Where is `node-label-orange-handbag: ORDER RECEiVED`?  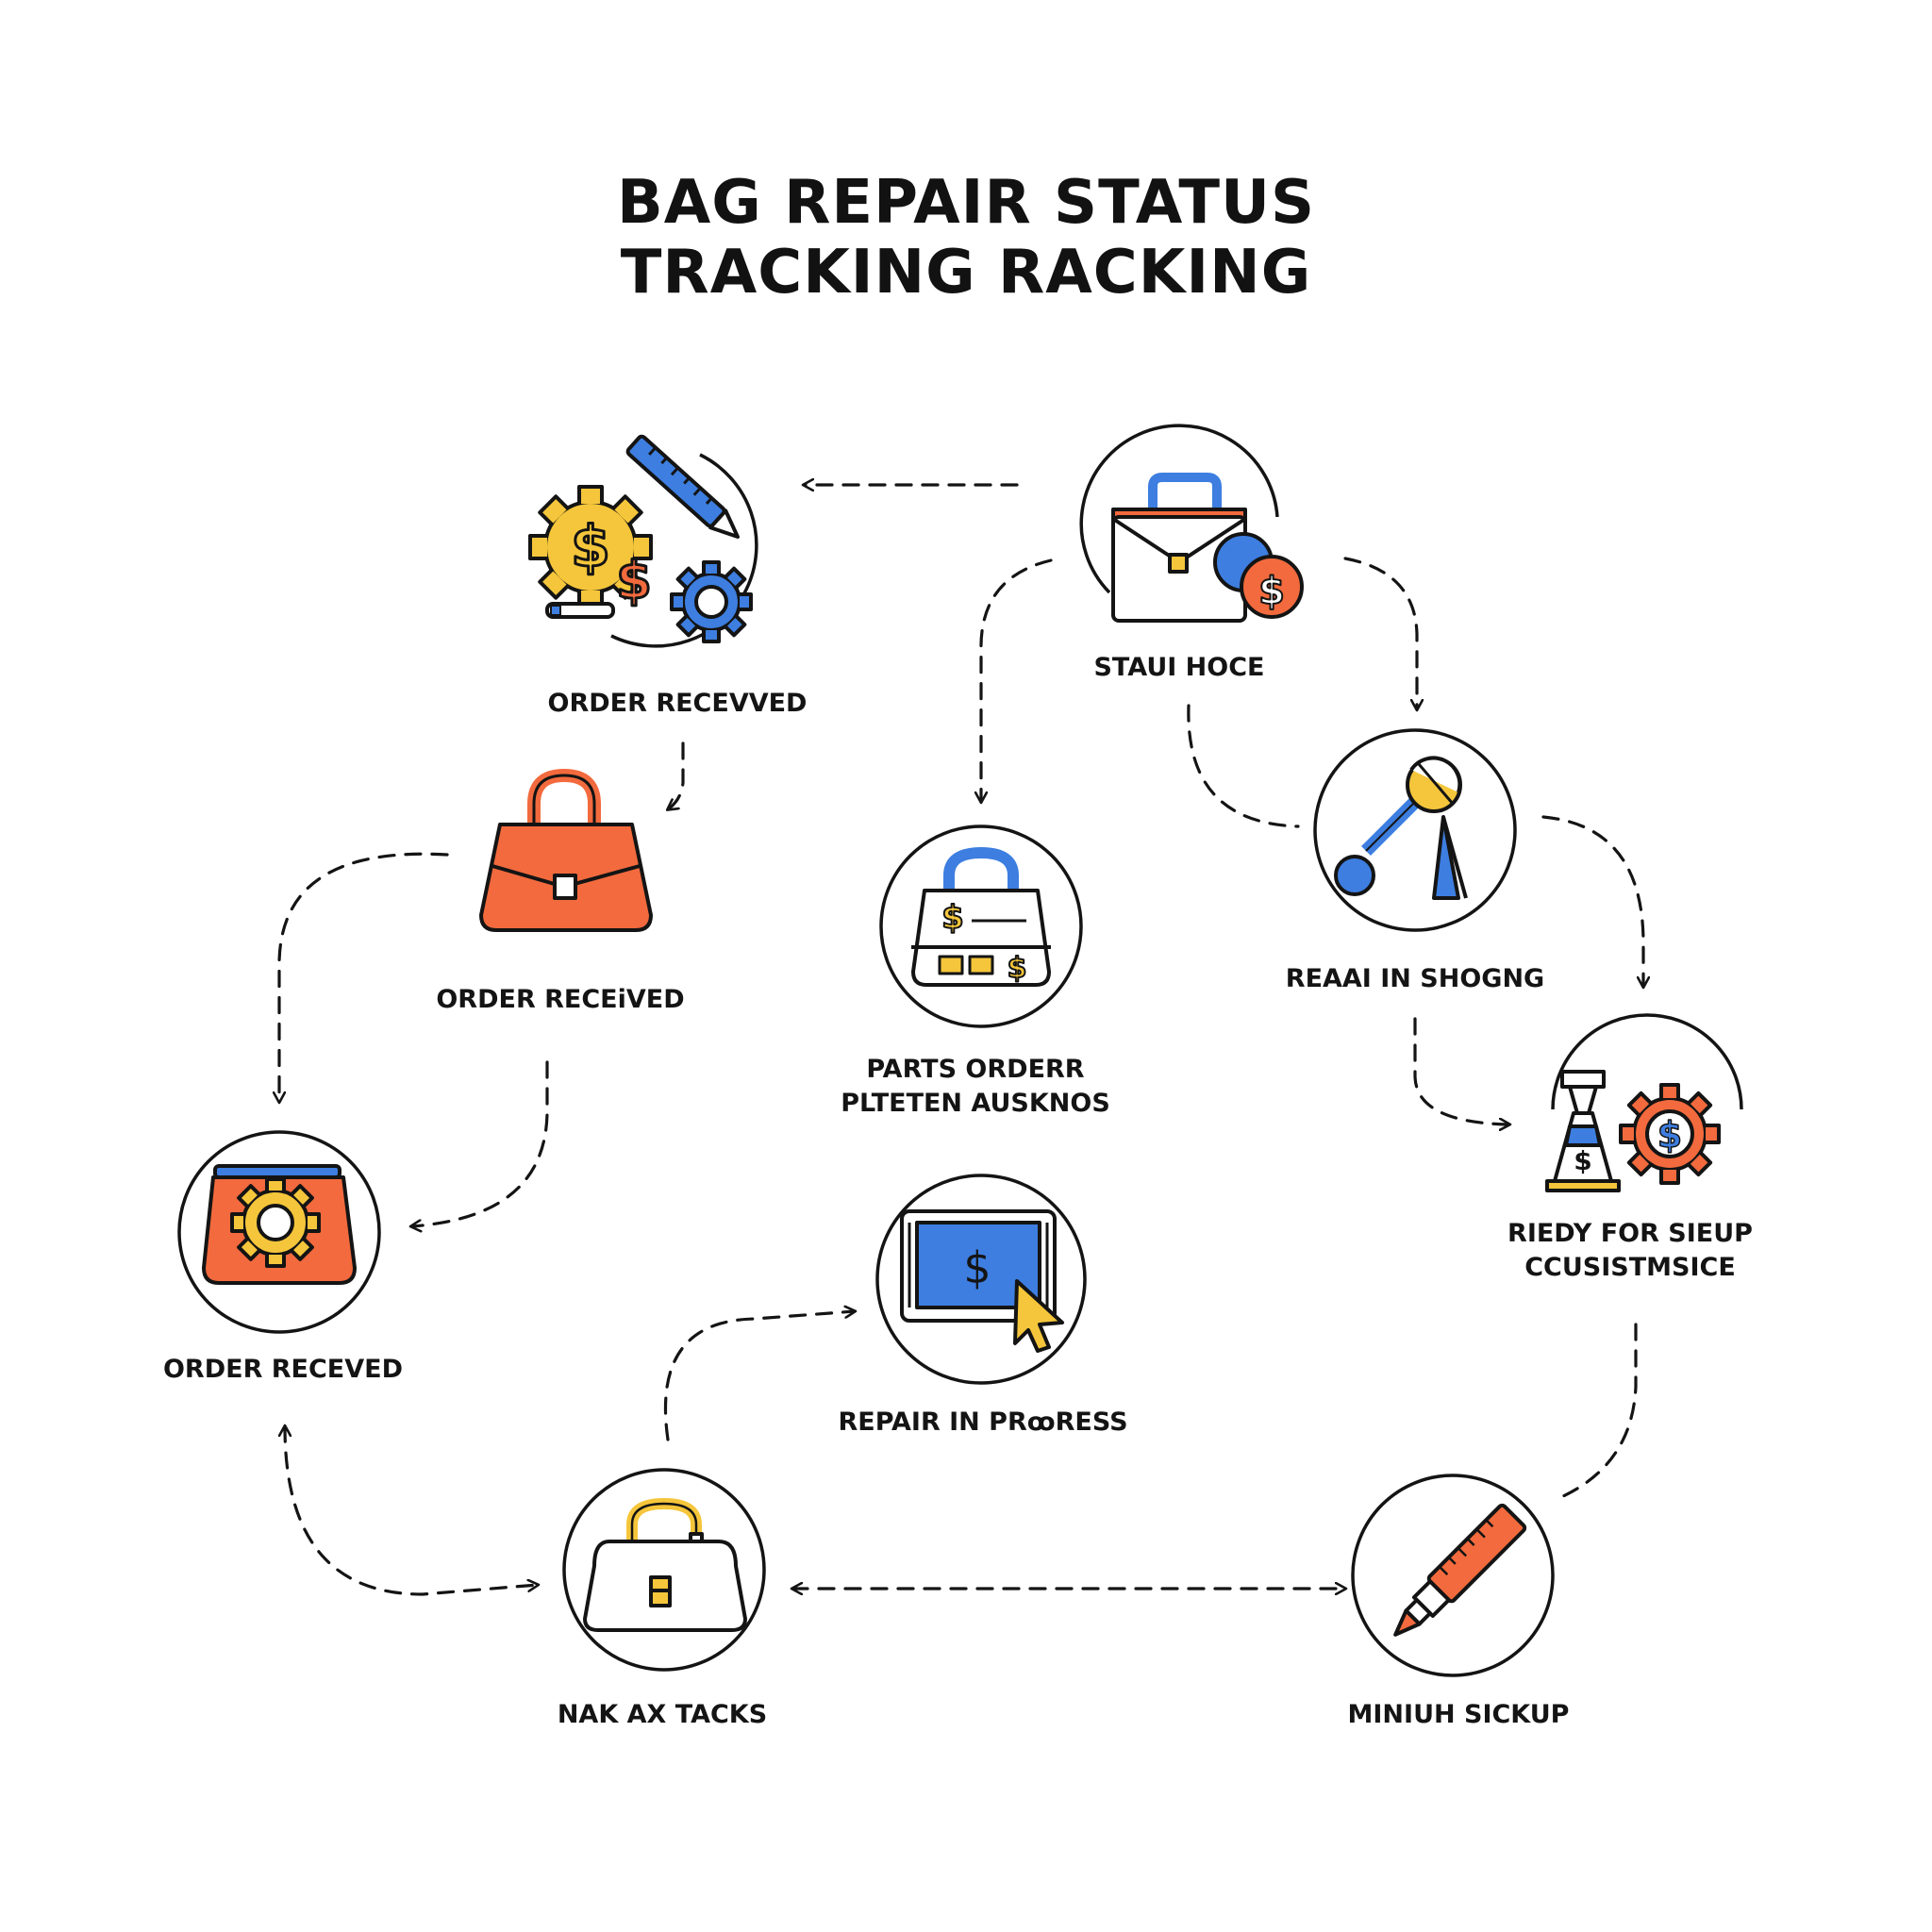
node-label-orange-handbag: ORDER RECEiVED is located at coordinates (560, 1000).